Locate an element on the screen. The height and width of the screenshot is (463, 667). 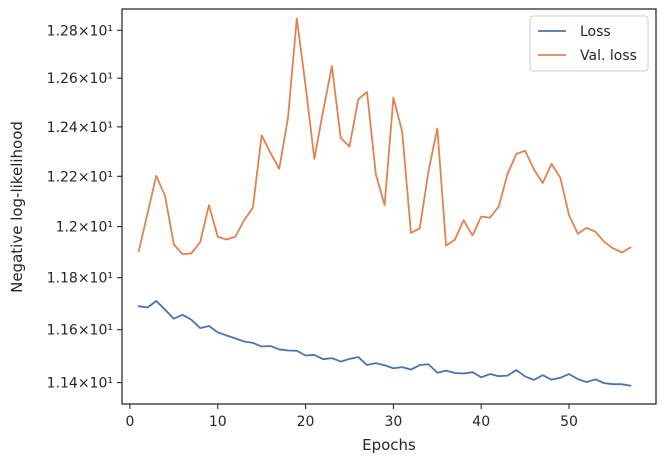
x-tick-label-2: 20 is located at coordinates (306, 422).